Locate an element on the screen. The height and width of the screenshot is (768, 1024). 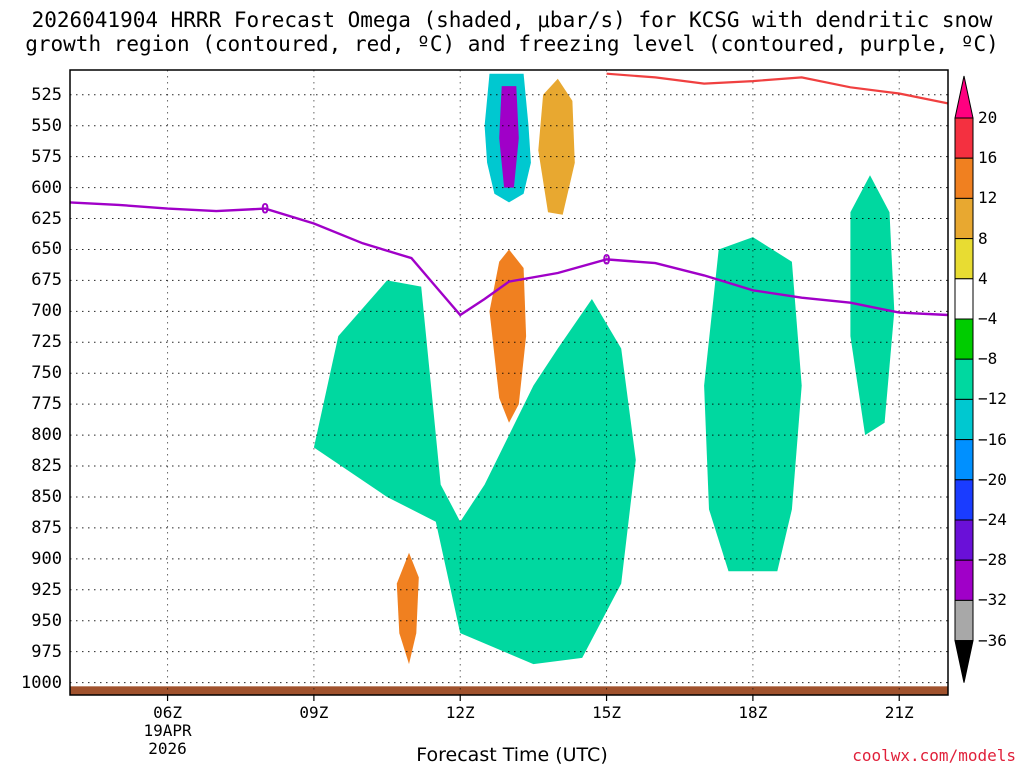
source-credit: coolwx.com/models is located at coordinates (934, 755).